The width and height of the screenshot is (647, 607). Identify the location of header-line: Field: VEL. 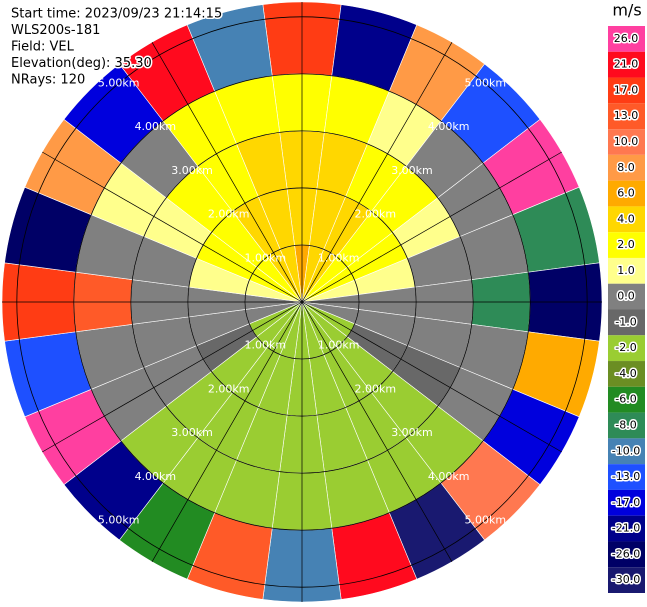
(43, 47).